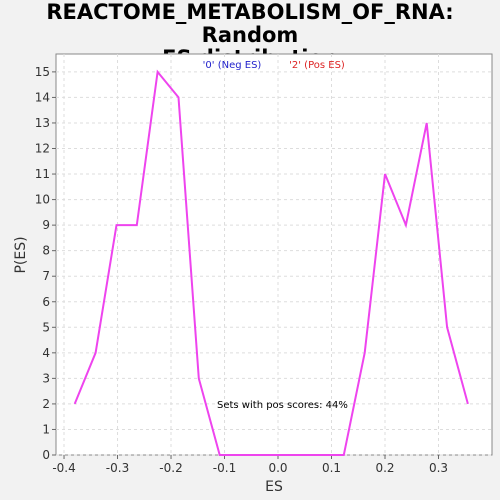 The image size is (500, 500). Describe the element at coordinates (46, 404) in the screenshot. I see `y-tick-label: 2` at that location.